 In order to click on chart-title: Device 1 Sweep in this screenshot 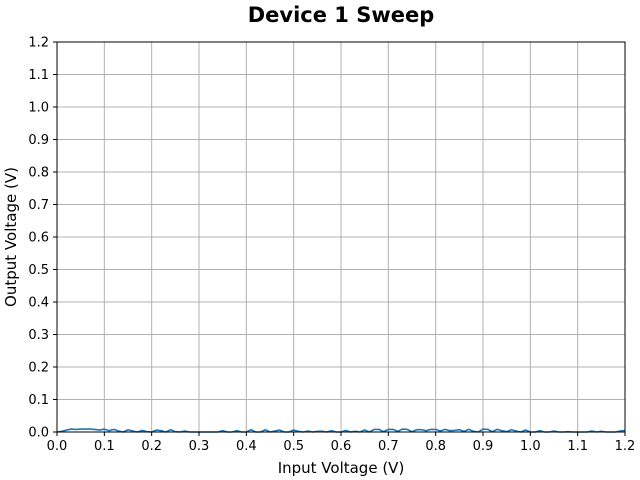, I will do `click(341, 15)`.